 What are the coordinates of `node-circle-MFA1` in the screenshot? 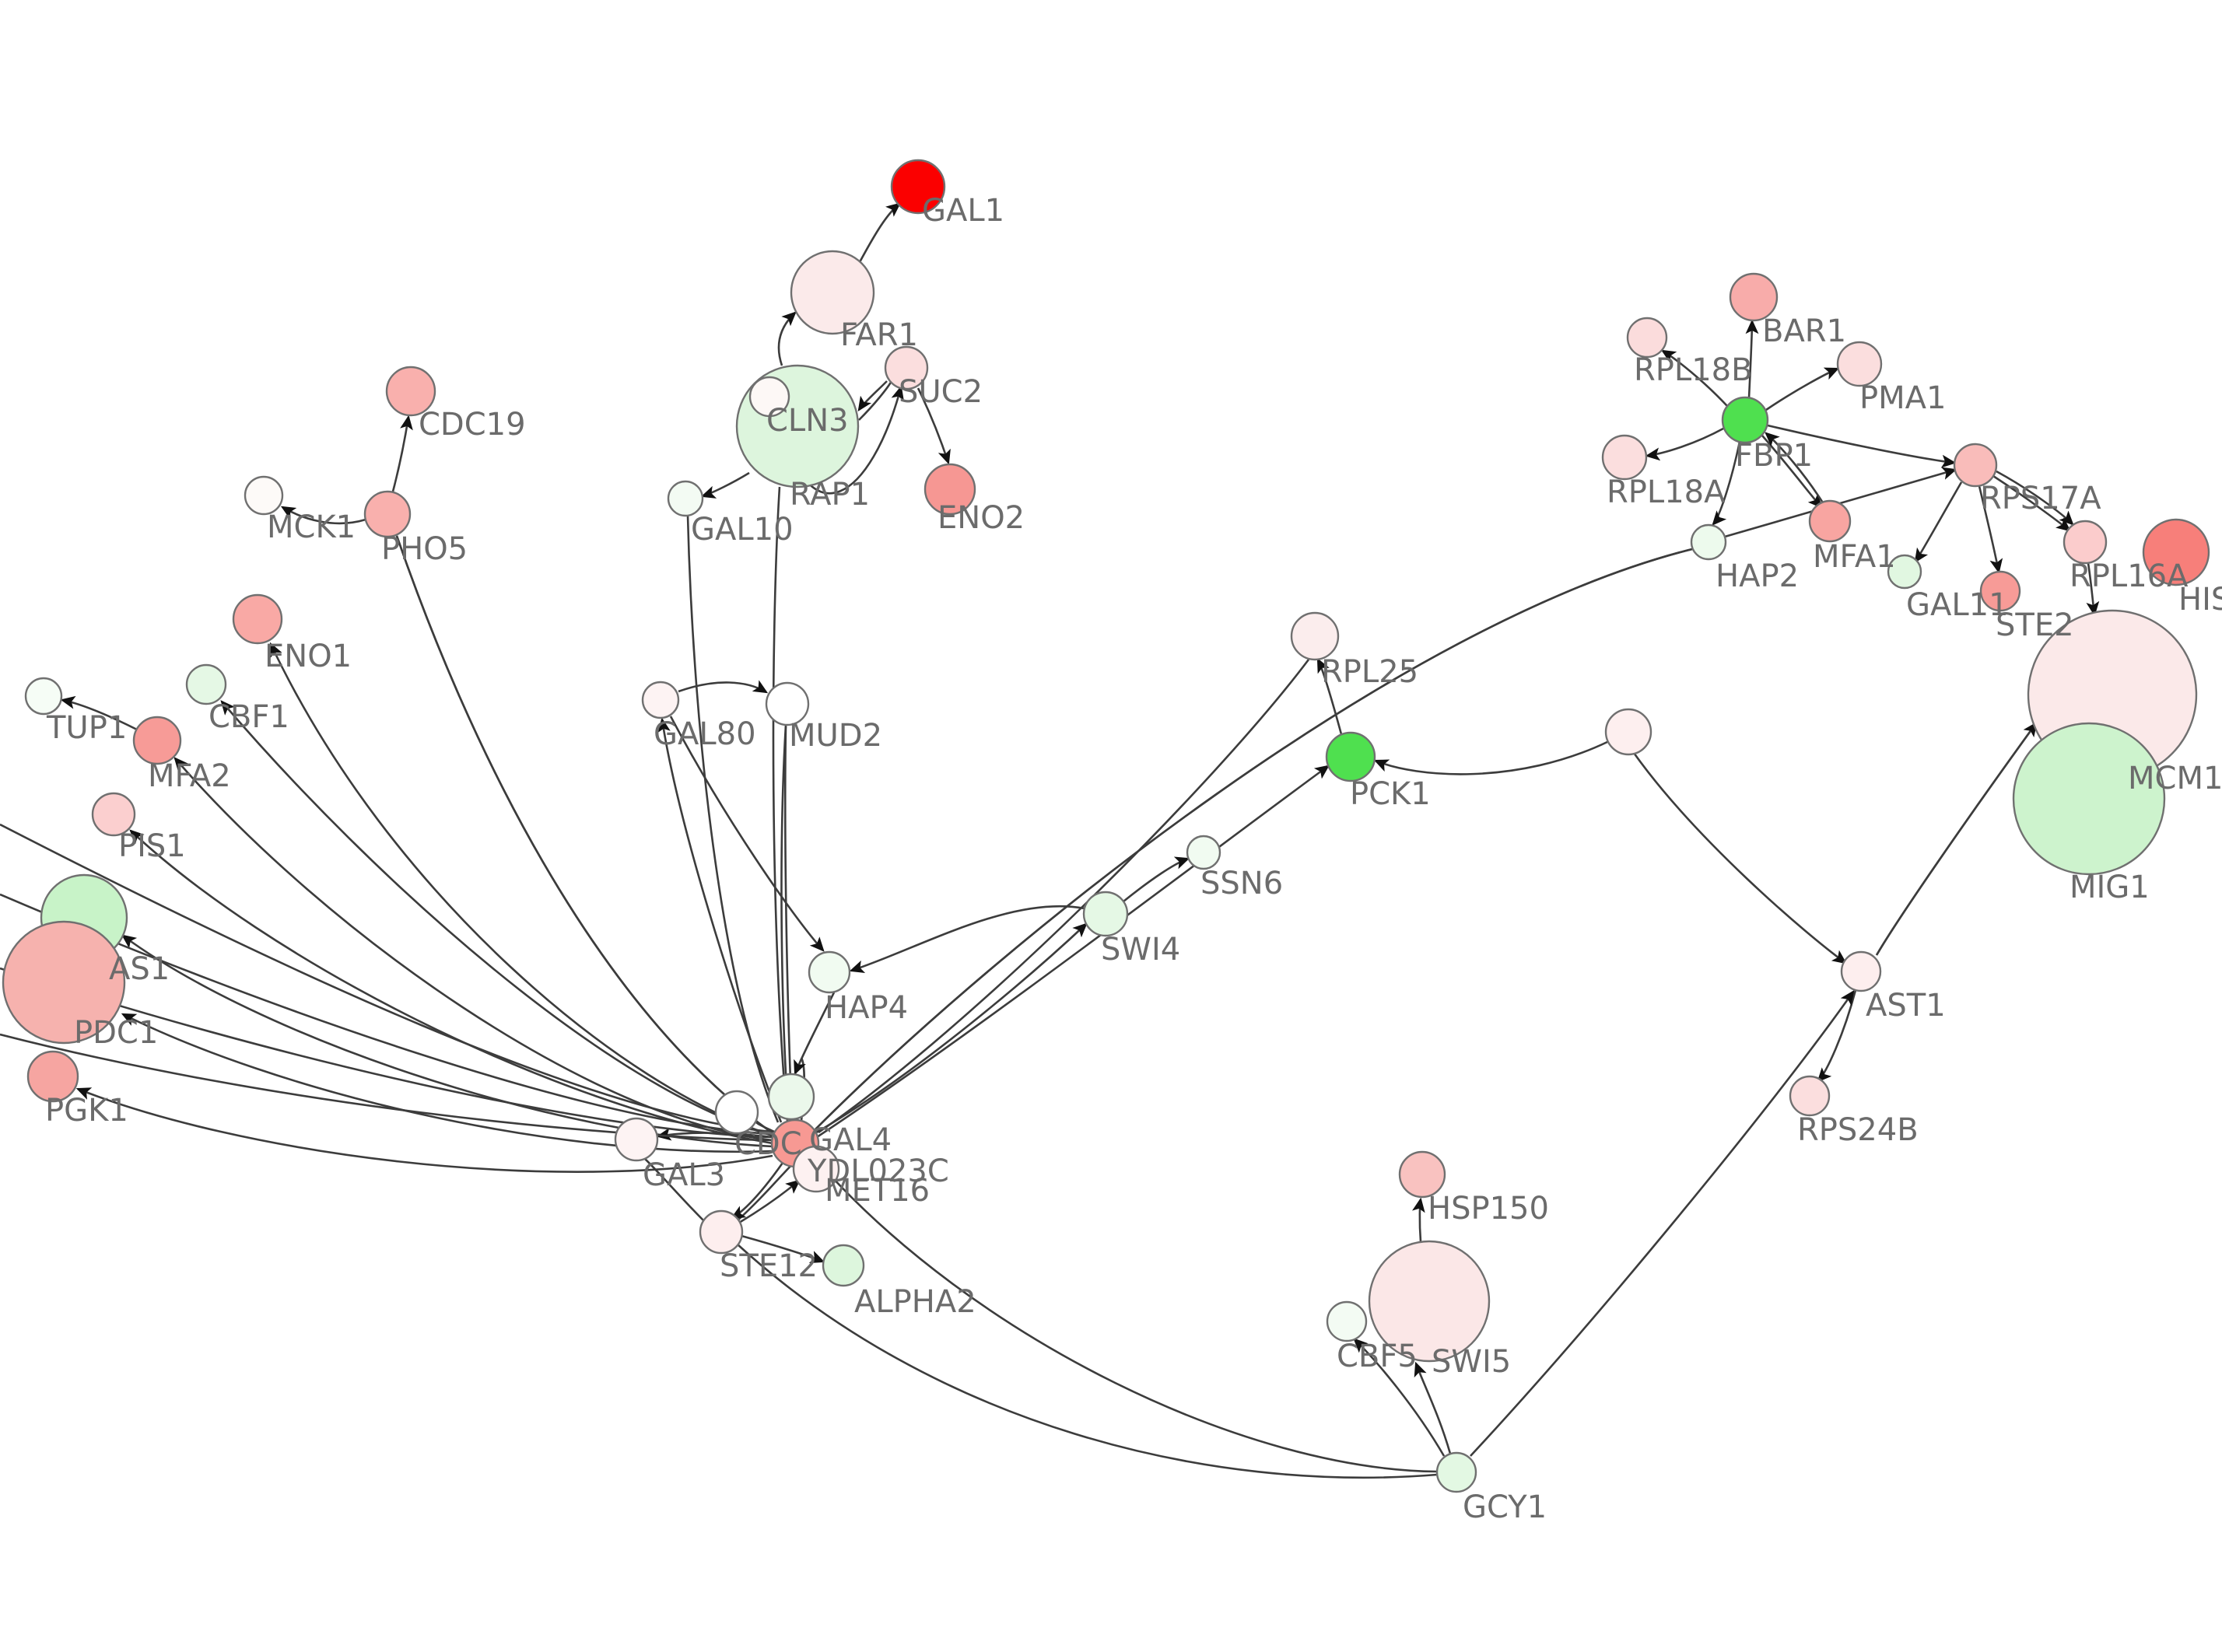 It's located at (1830, 521).